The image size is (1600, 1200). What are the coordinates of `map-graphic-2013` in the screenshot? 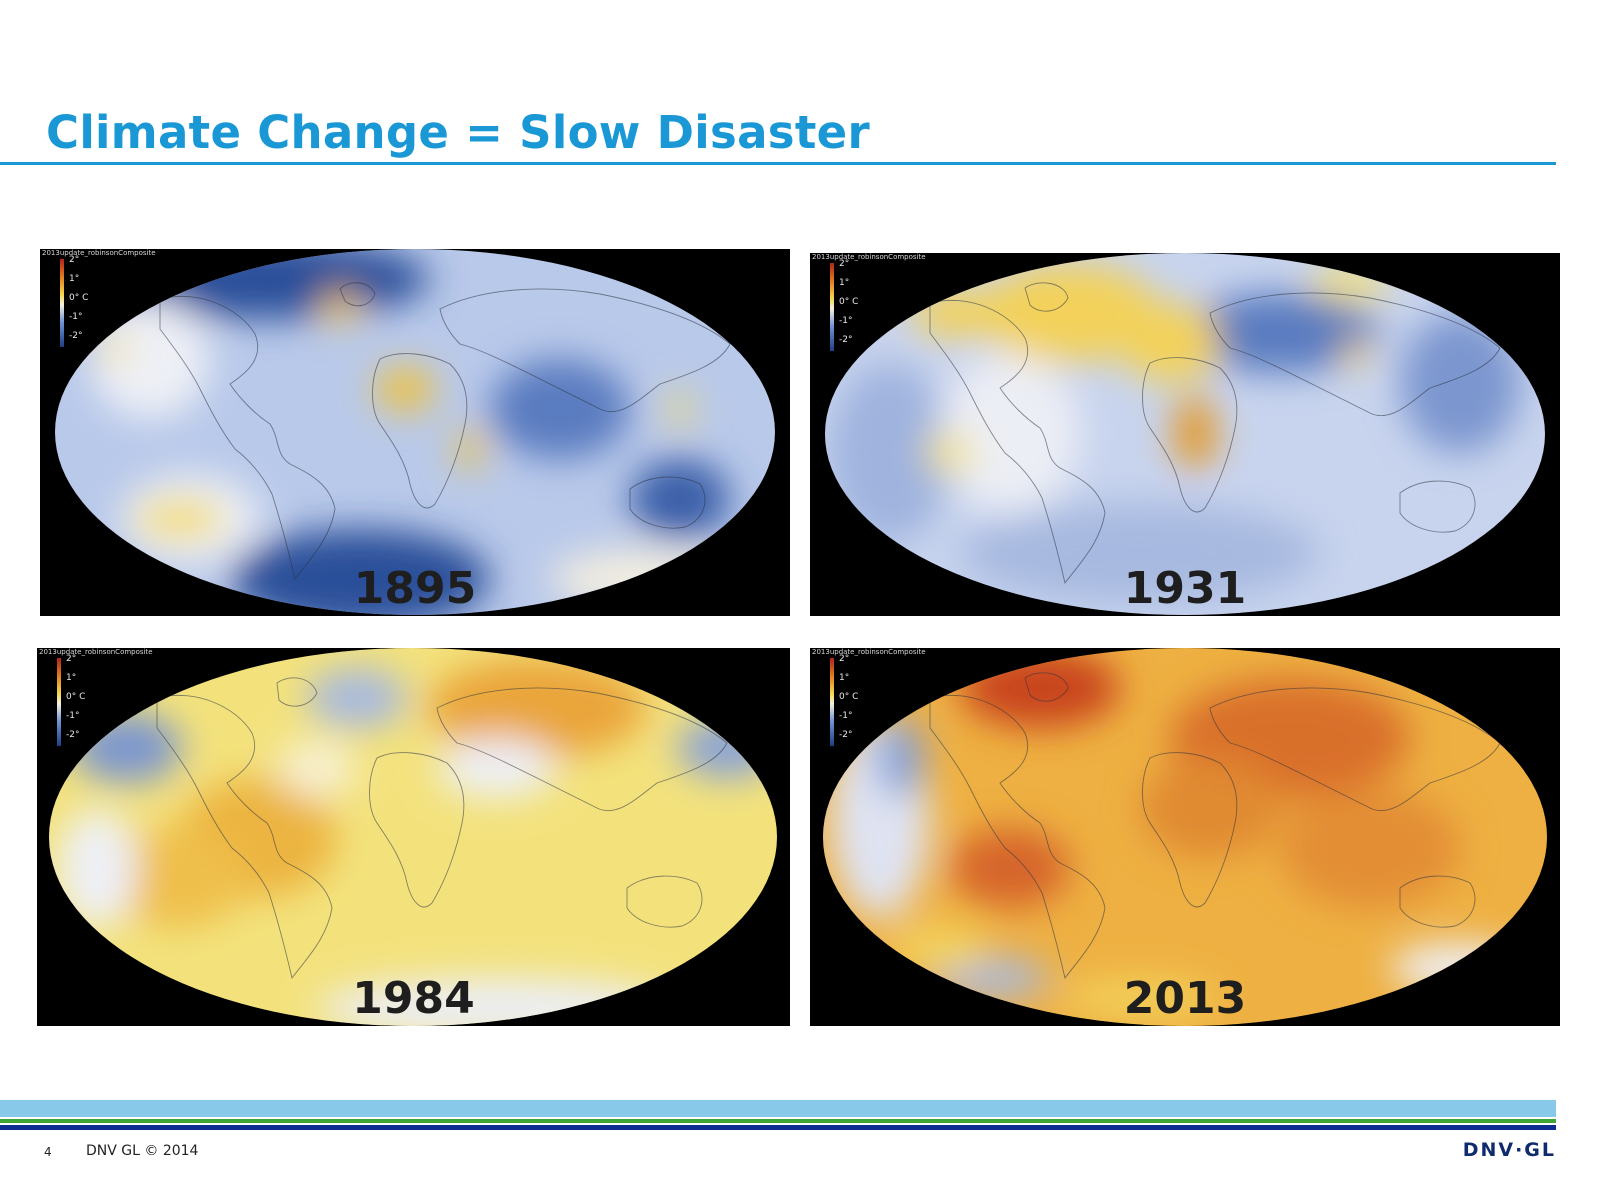 It's located at (1185, 837).